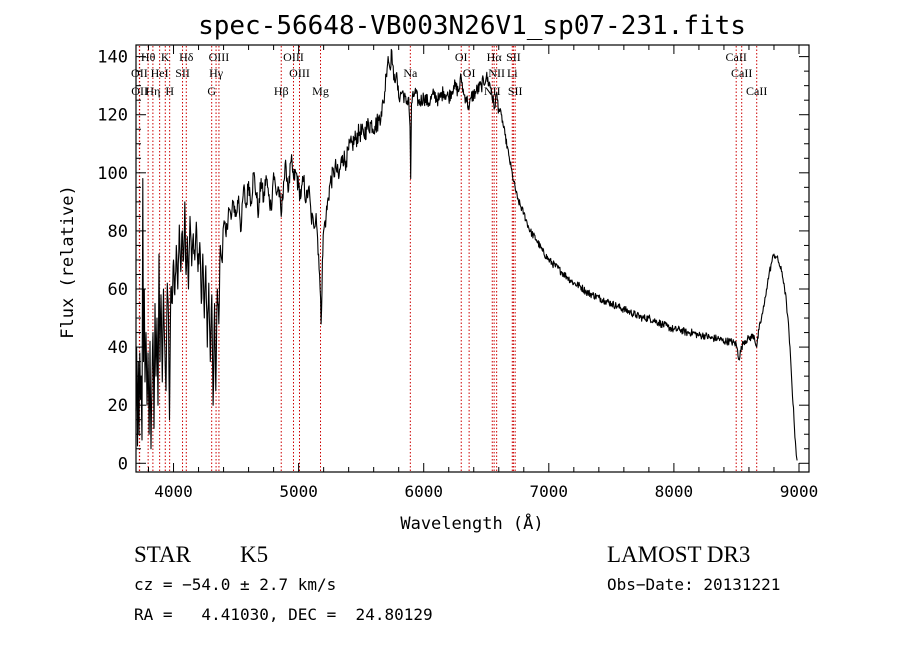 This screenshot has height=649, width=900. Describe the element at coordinates (495, 57) in the screenshot. I see `line-label: Hα` at that location.